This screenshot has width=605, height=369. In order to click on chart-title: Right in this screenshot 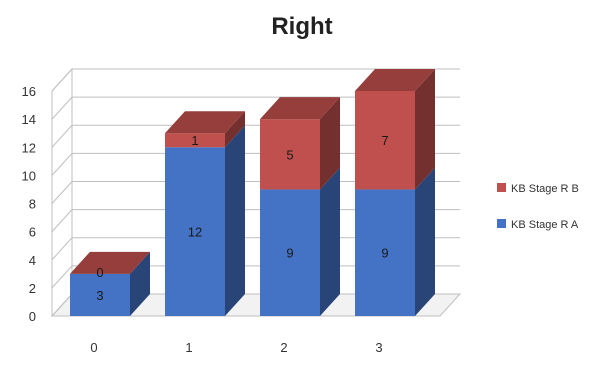, I will do `click(301, 26)`.